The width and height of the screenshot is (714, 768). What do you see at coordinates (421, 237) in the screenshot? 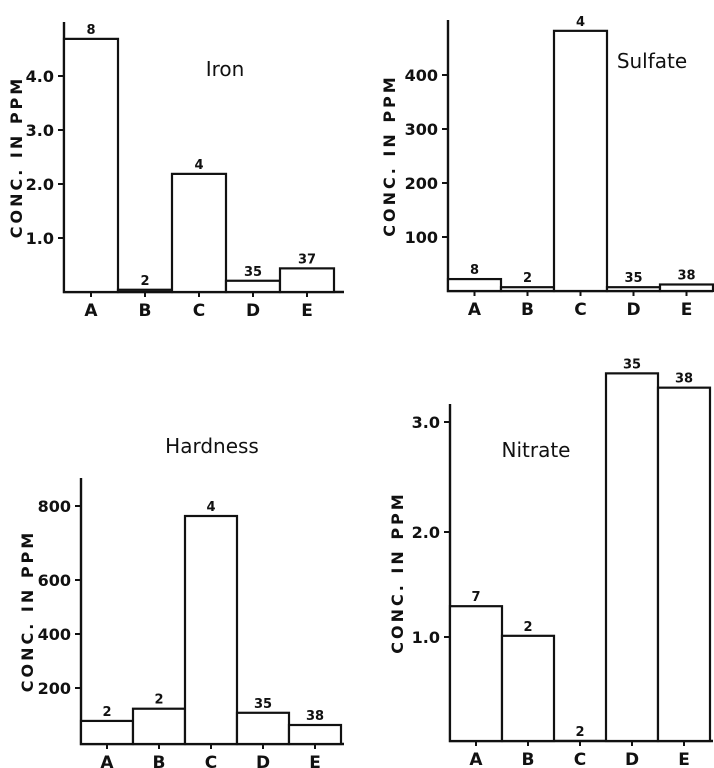
I see `y-tick-label: 100` at bounding box center [421, 237].